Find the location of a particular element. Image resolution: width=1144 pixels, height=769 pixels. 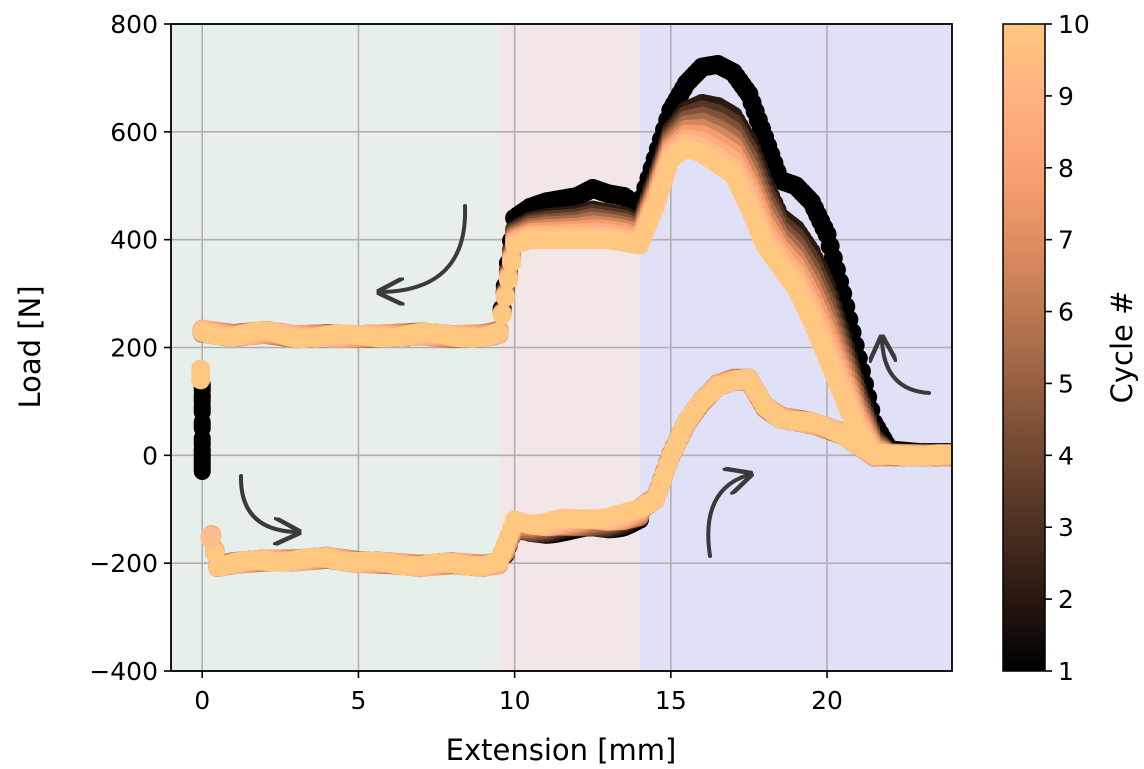

y-tick-label: 600 is located at coordinates (134, 132).